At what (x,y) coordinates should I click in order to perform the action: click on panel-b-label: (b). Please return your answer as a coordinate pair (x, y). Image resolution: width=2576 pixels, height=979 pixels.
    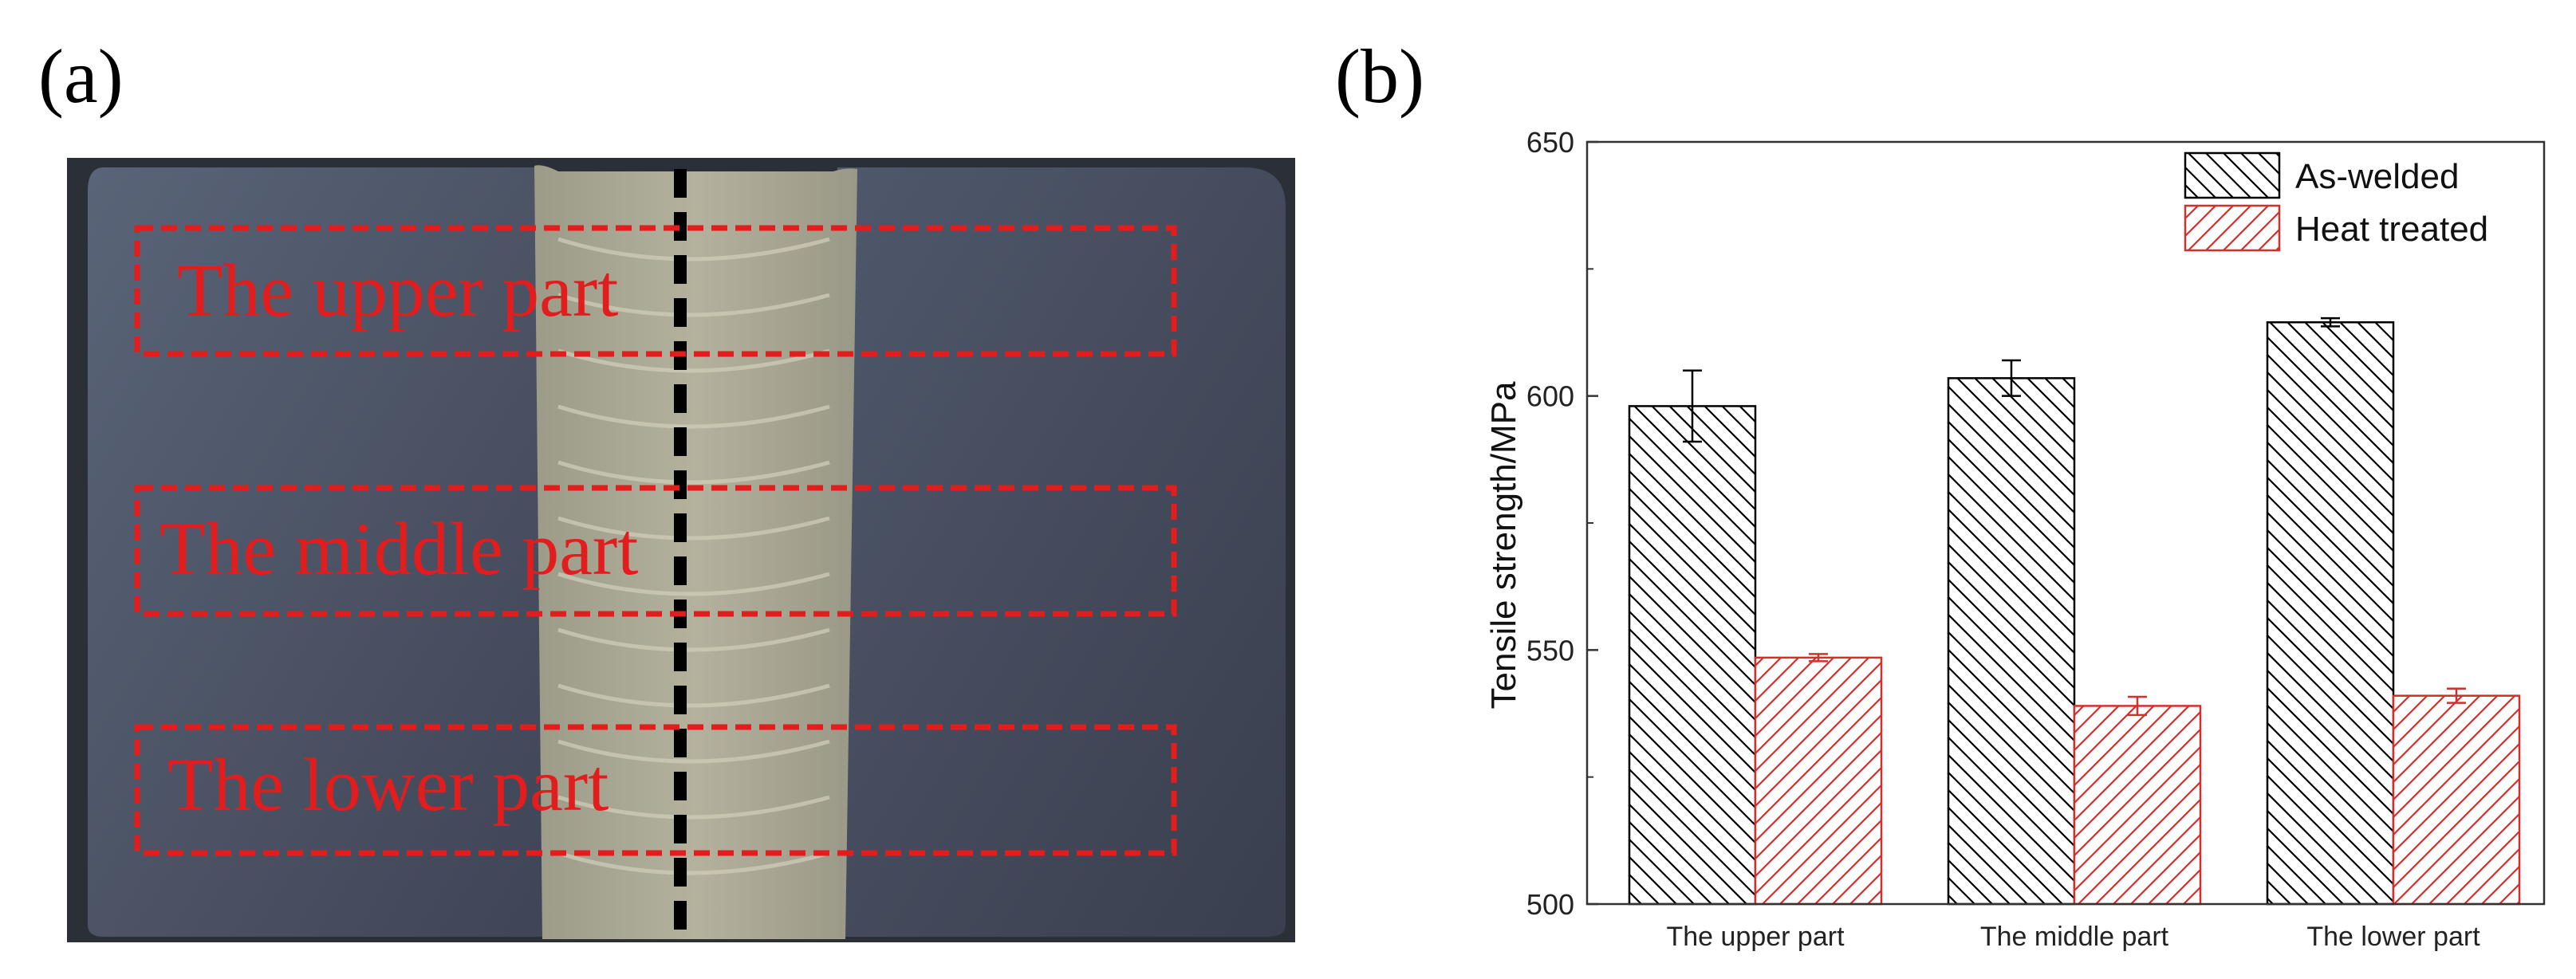
    Looking at the image, I should click on (1379, 76).